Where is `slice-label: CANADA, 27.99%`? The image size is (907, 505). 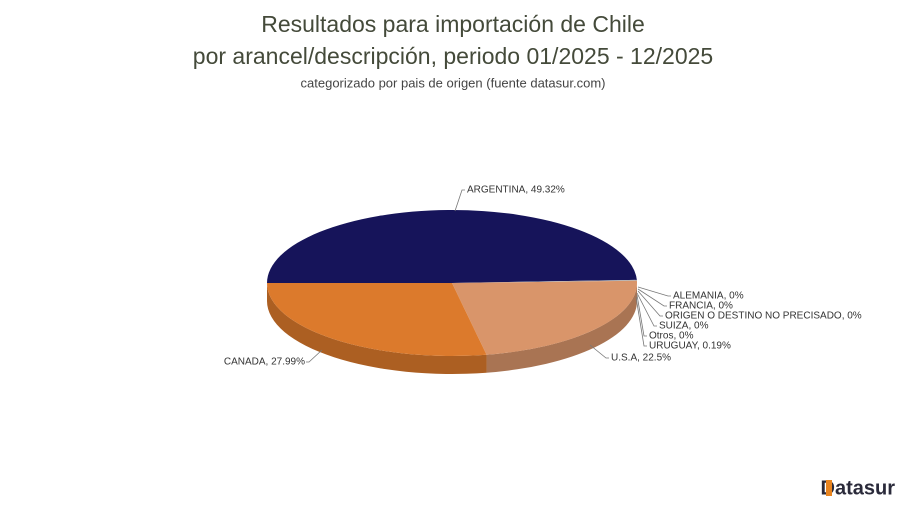
slice-label: CANADA, 27.99% is located at coordinates (264, 362).